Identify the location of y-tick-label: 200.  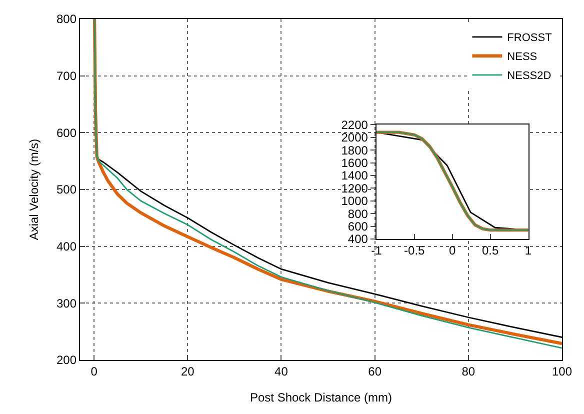
(66, 360).